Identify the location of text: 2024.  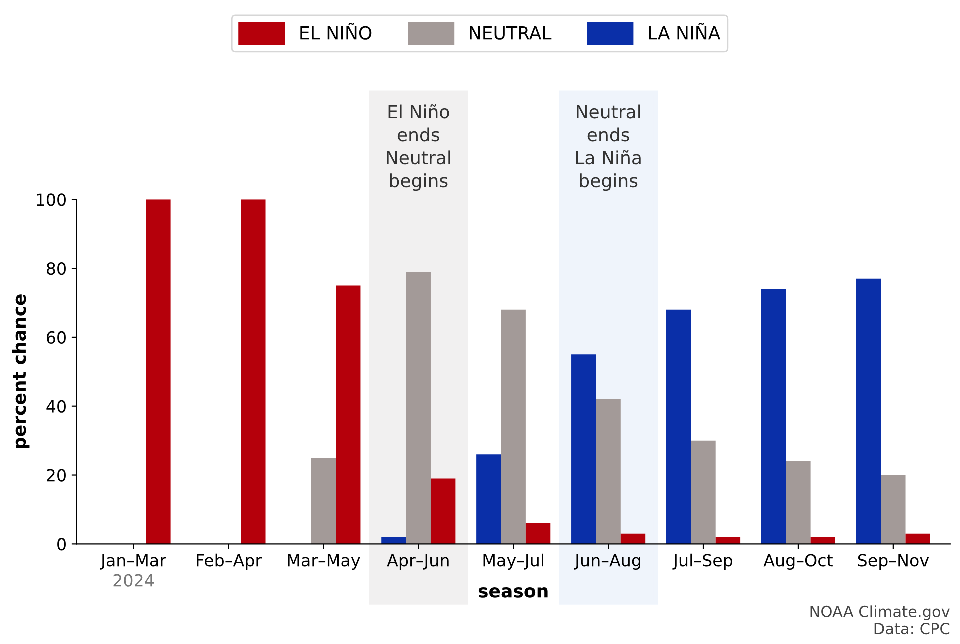
(134, 580).